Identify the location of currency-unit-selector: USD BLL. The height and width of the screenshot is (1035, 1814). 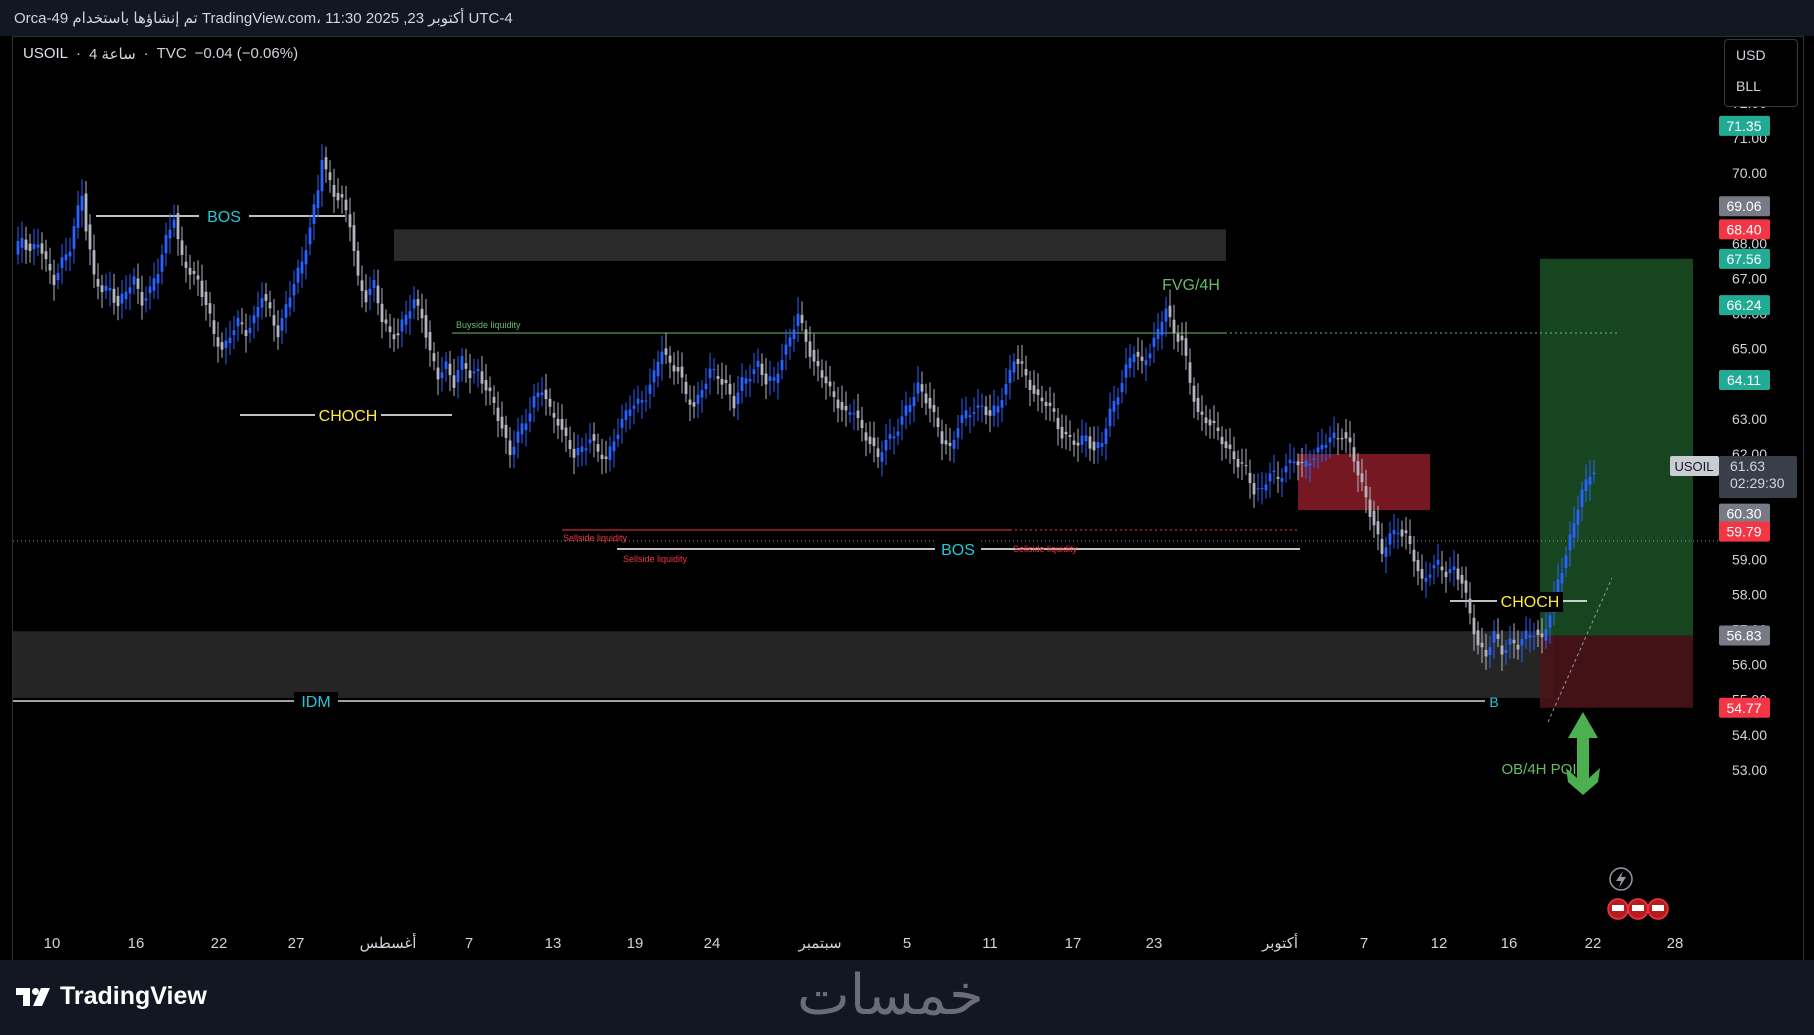
(1761, 73).